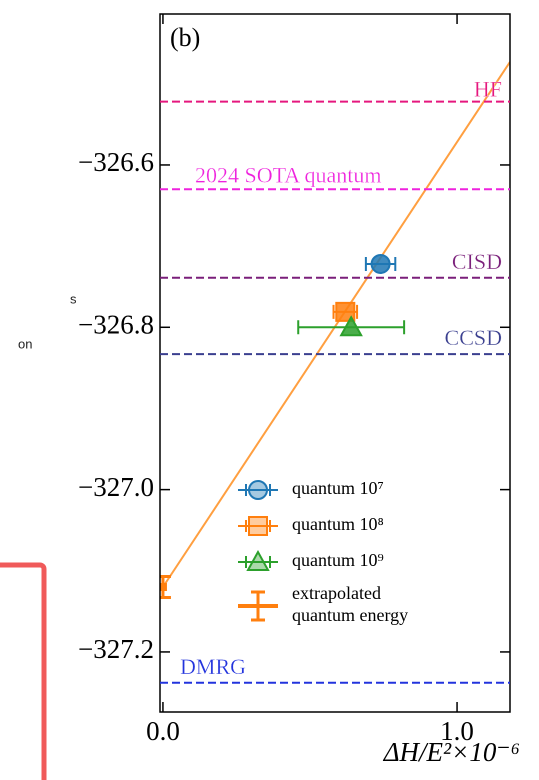 The image size is (539, 780). Describe the element at coordinates (163, 731) in the screenshot. I see `x-tick-label: 0.0` at that location.